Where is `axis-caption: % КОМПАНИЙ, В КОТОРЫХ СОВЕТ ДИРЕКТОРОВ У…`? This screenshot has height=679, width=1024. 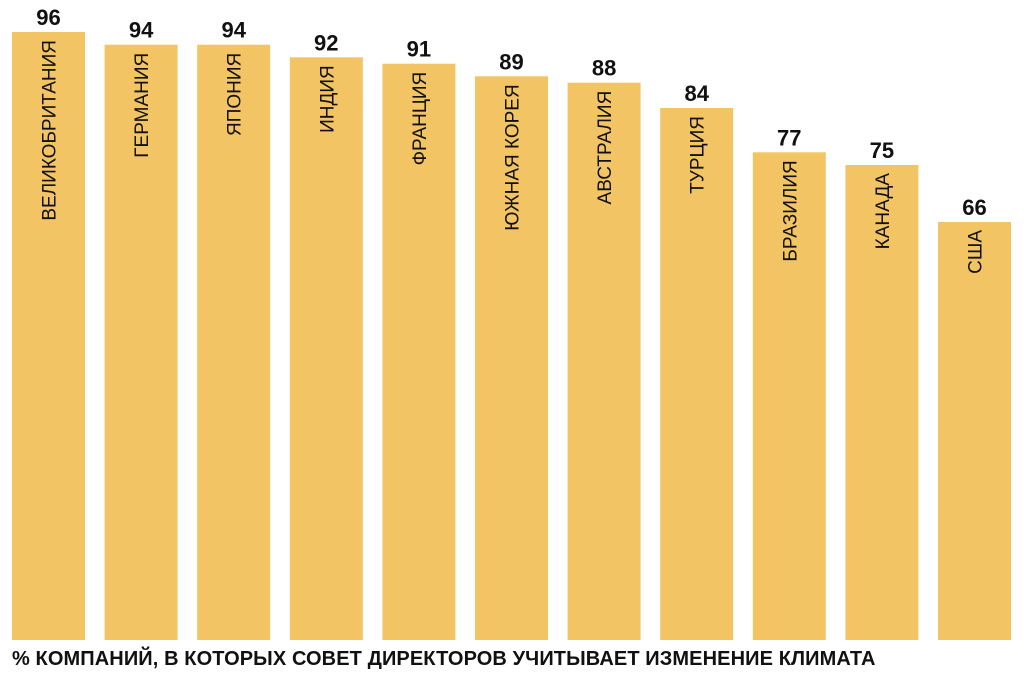 axis-caption: % КОМПАНИЙ, В КОТОРЫХ СОВЕТ ДИРЕКТОРОВ У… is located at coordinates (444, 659).